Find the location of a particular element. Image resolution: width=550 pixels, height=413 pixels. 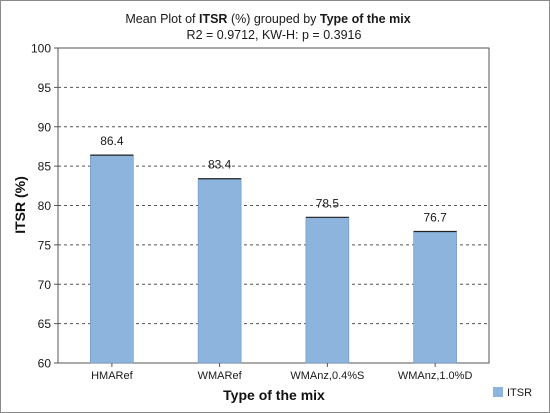

chart-title-part: Mean Plot of is located at coordinates (162, 19).